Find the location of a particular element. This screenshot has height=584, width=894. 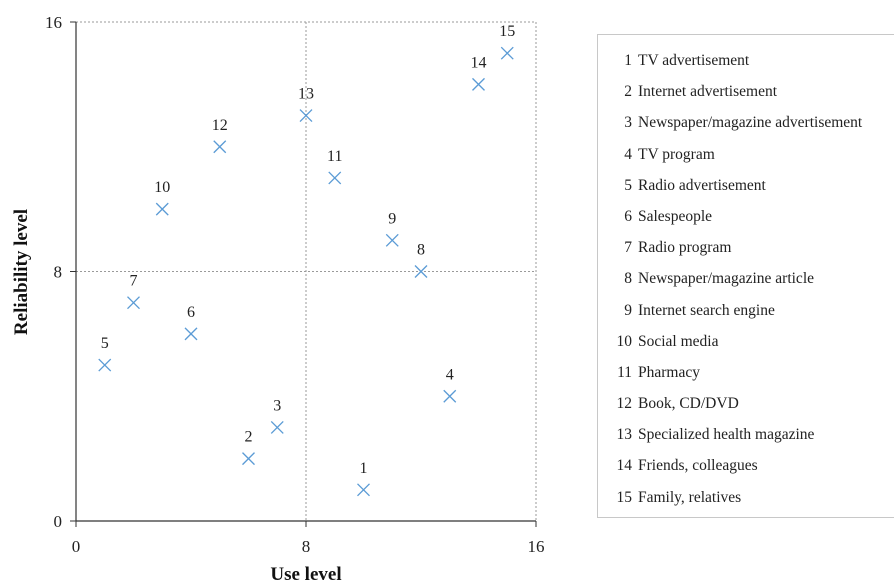

data-label: 12 is located at coordinates (220, 125).